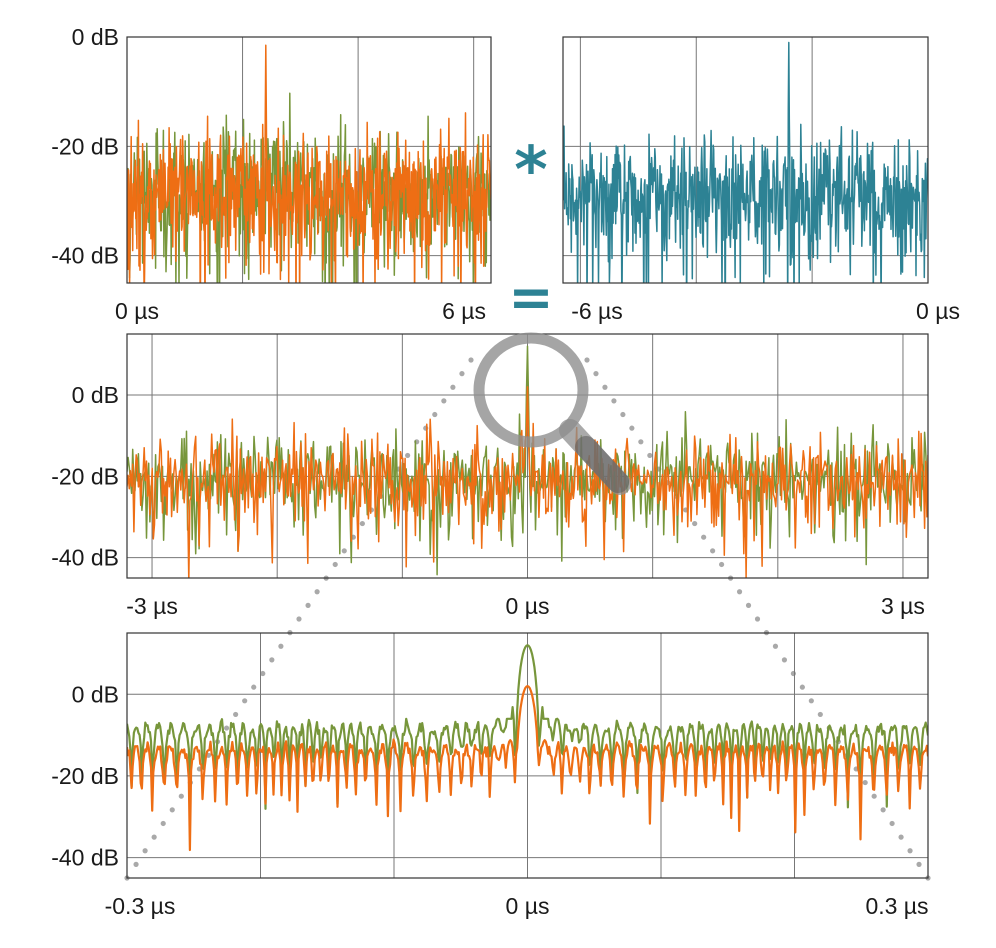 Image resolution: width=996 pixels, height=948 pixels. What do you see at coordinates (530, 171) in the screenshot?
I see `convolution-operator: *` at bounding box center [530, 171].